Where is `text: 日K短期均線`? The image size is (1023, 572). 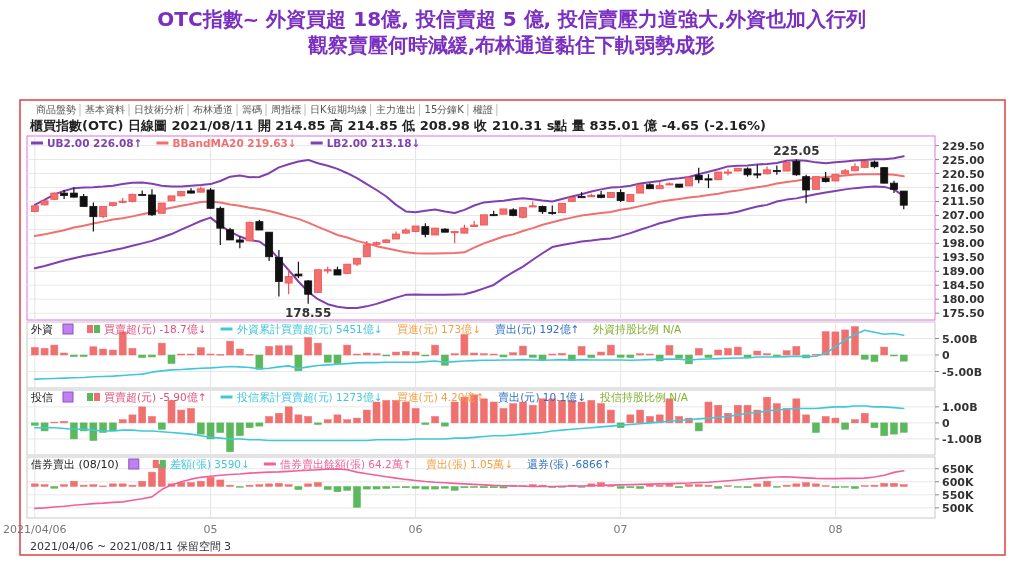 text: 日K短期均線 is located at coordinates (338, 109).